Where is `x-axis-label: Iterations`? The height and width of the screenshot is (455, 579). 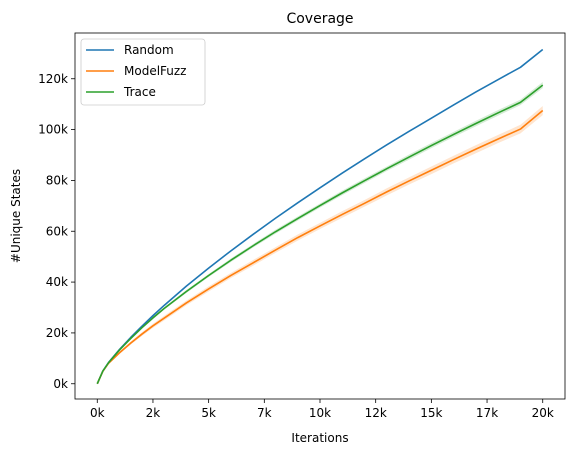
x-axis-label: Iterations is located at coordinates (319, 438).